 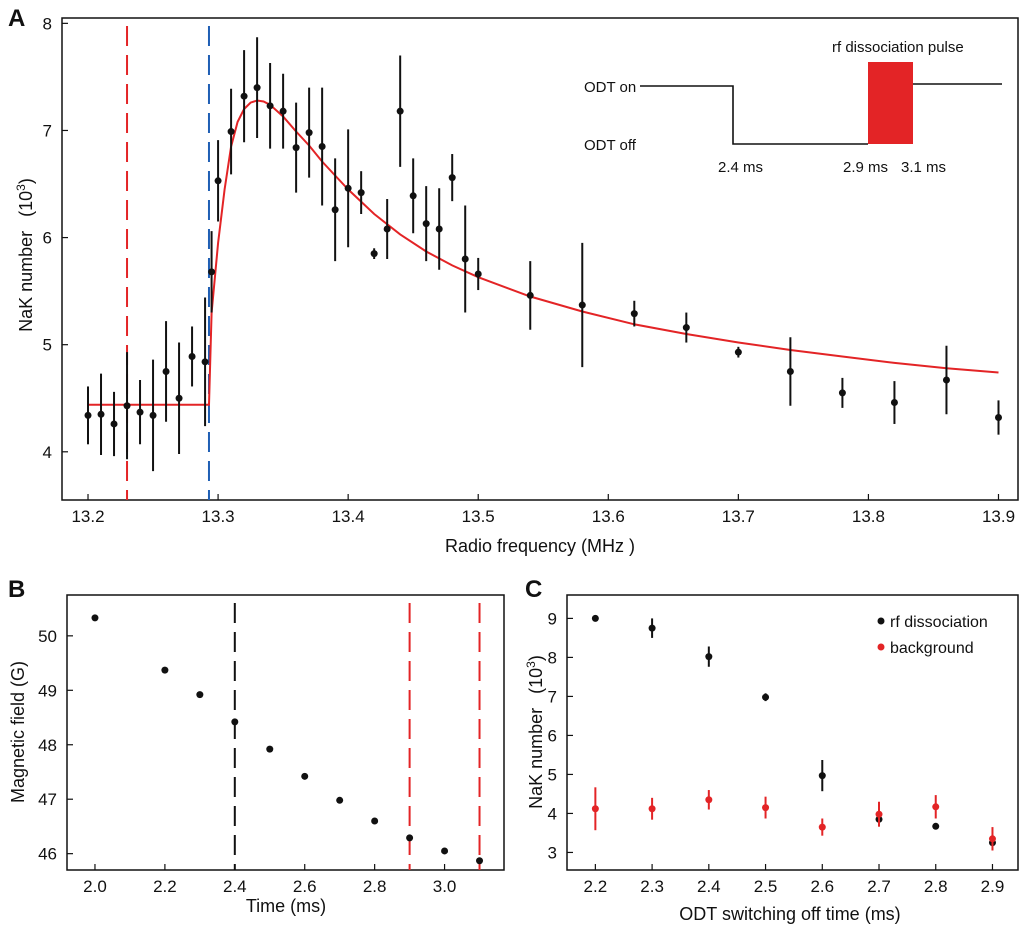 I want to click on x-tick-label: 2.8, so click(x=375, y=886).